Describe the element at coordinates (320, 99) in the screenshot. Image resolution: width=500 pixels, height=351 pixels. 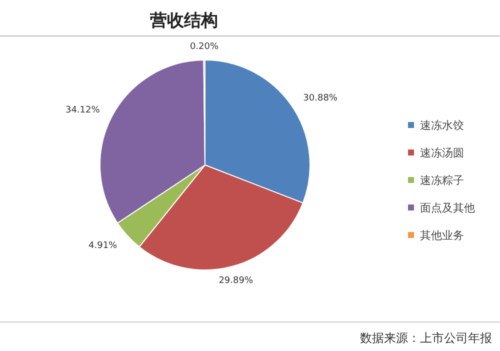
I see `data-label: 30.88%` at that location.